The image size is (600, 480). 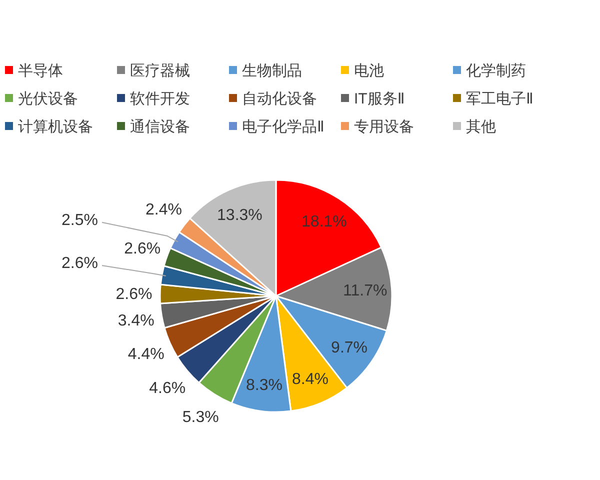 What do you see at coordinates (481, 127) in the screenshot?
I see `legend-label: 其他` at bounding box center [481, 127].